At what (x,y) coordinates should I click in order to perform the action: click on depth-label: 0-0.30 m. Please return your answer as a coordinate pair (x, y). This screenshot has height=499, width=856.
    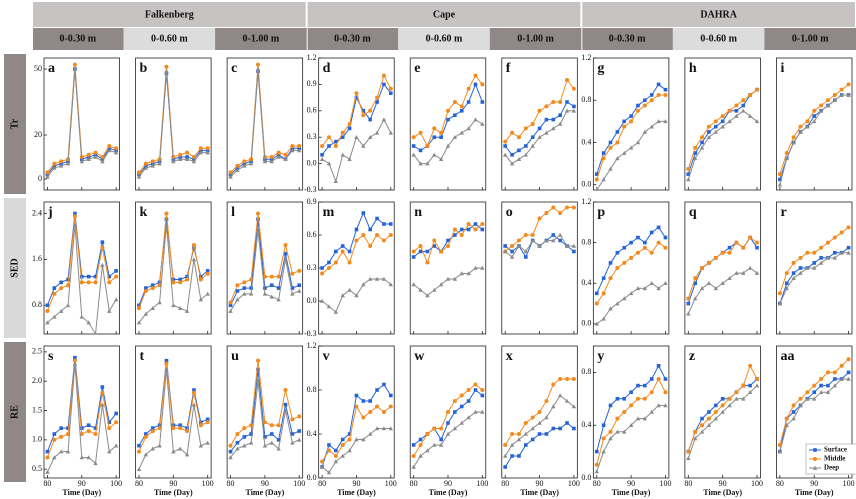
    Looking at the image, I should click on (352, 38).